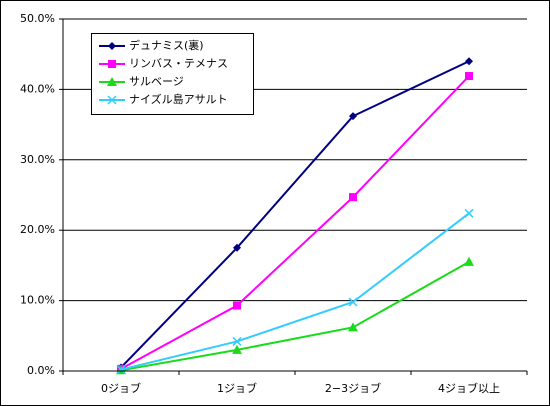 This screenshot has width=550, height=406. What do you see at coordinates (156, 81) in the screenshot?
I see `legend-label: サルベージ` at bounding box center [156, 81].